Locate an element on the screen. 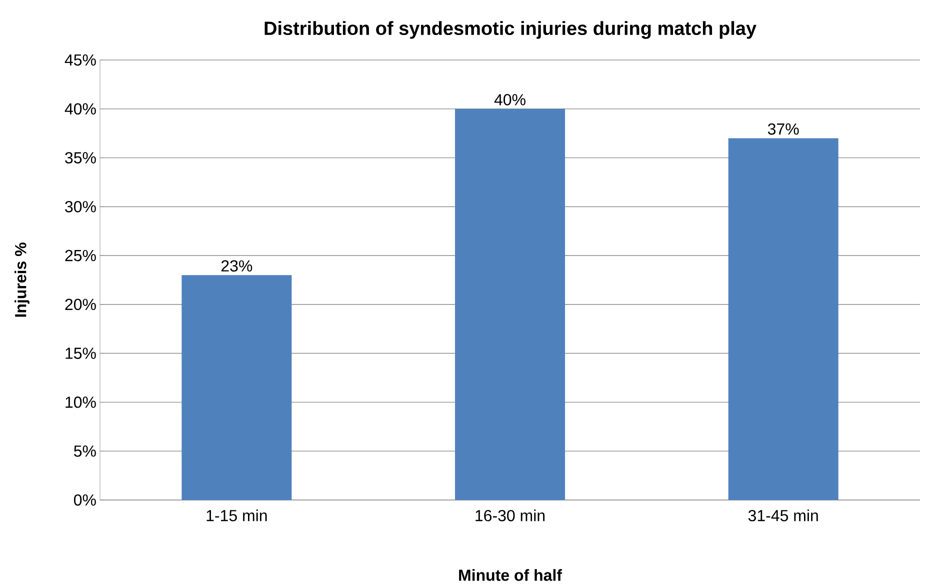 The width and height of the screenshot is (935, 587). y-tick-label: 25% is located at coordinates (80, 256).